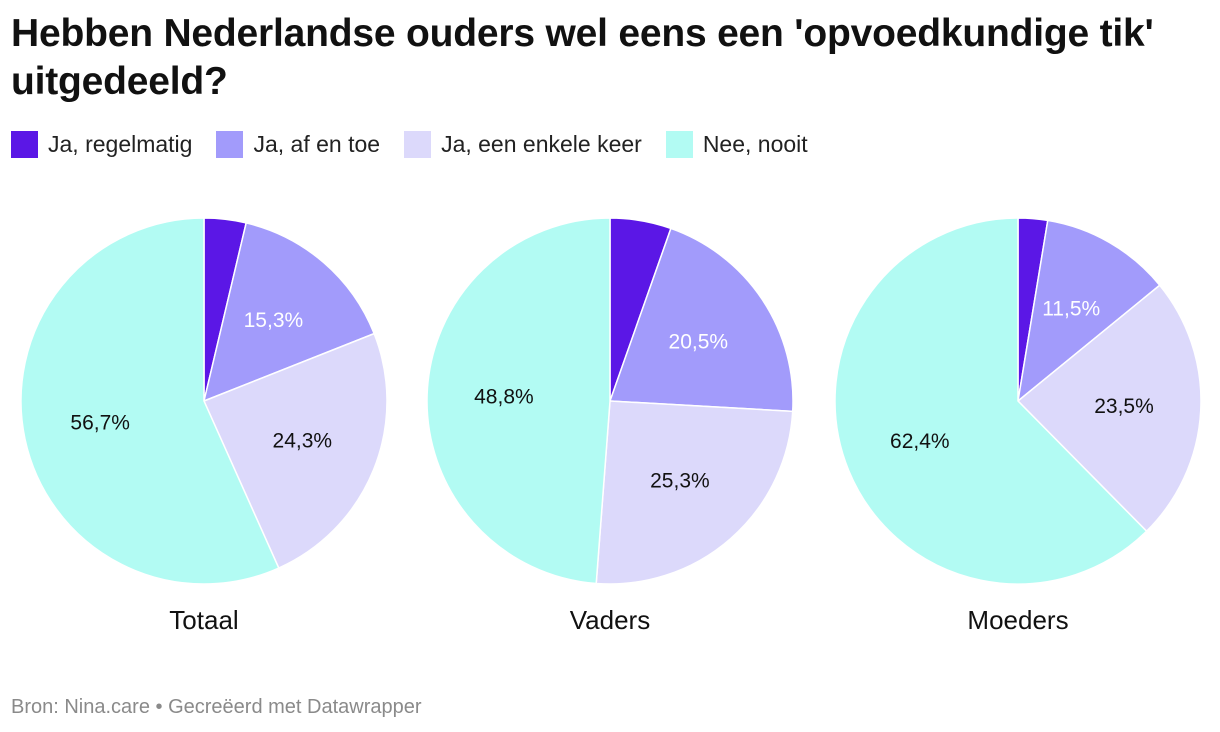 The image size is (1220, 732). What do you see at coordinates (504, 397) in the screenshot?
I see `slice-value-label: 48,8%` at bounding box center [504, 397].